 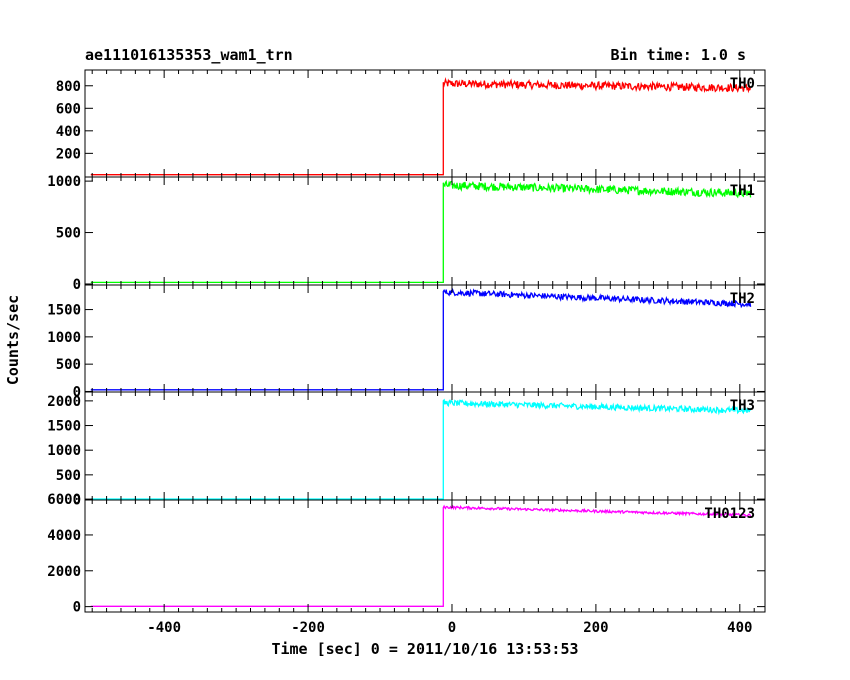 I want to click on series-th0, so click(x=421, y=126).